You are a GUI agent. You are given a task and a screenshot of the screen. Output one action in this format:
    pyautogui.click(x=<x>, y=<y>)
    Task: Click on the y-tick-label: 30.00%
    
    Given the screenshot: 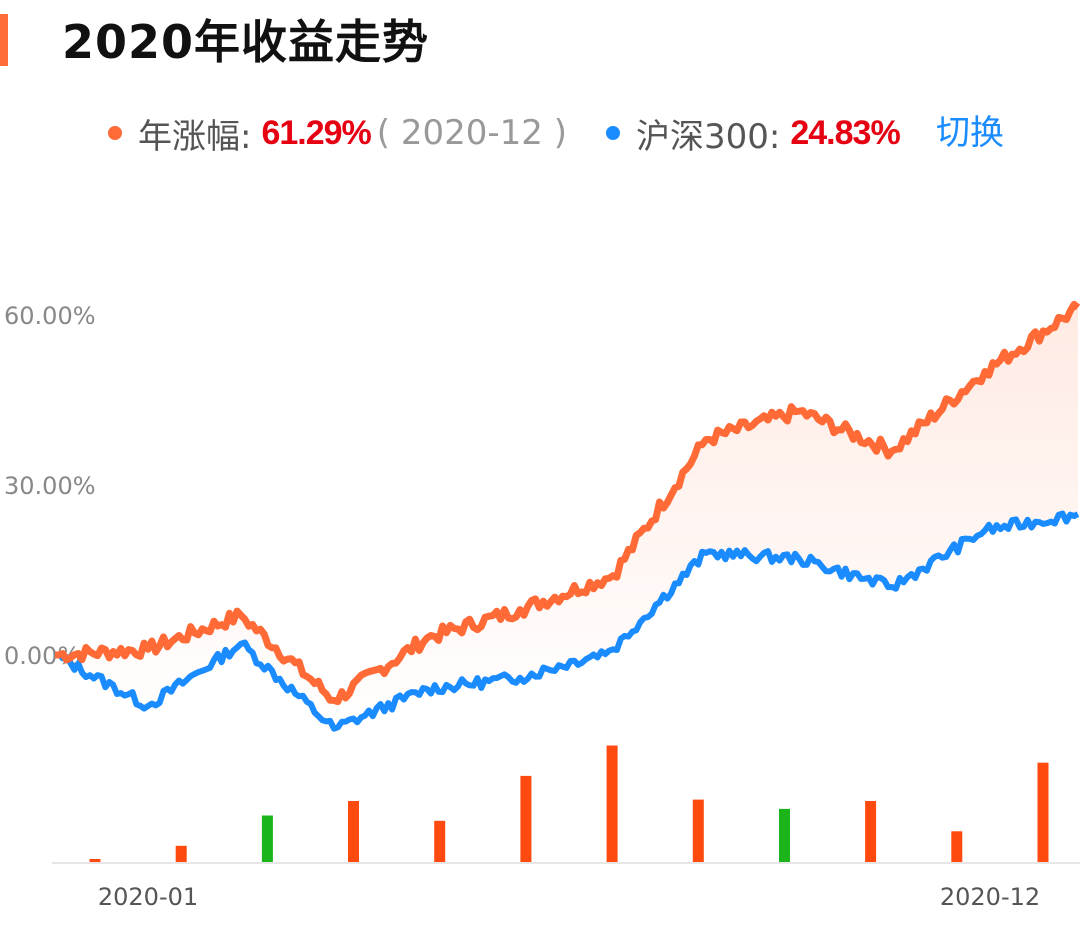 What is the action you would take?
    pyautogui.click(x=50, y=486)
    